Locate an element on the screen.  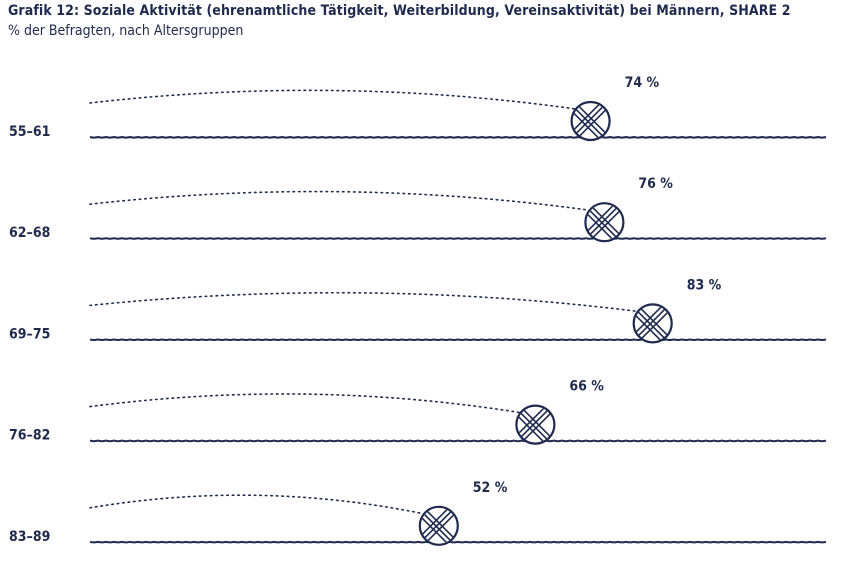
bar-row: 76–82 66 % is located at coordinates (418, 412).